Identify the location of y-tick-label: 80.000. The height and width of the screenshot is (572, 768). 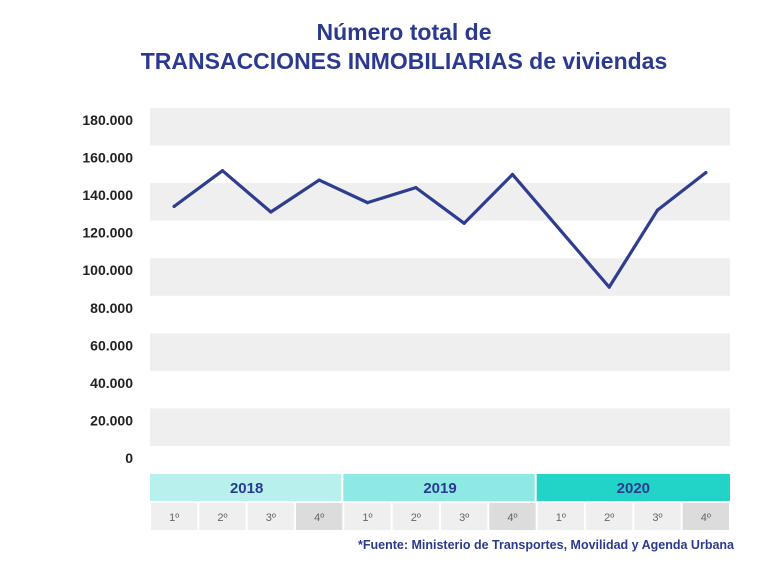
(111, 308).